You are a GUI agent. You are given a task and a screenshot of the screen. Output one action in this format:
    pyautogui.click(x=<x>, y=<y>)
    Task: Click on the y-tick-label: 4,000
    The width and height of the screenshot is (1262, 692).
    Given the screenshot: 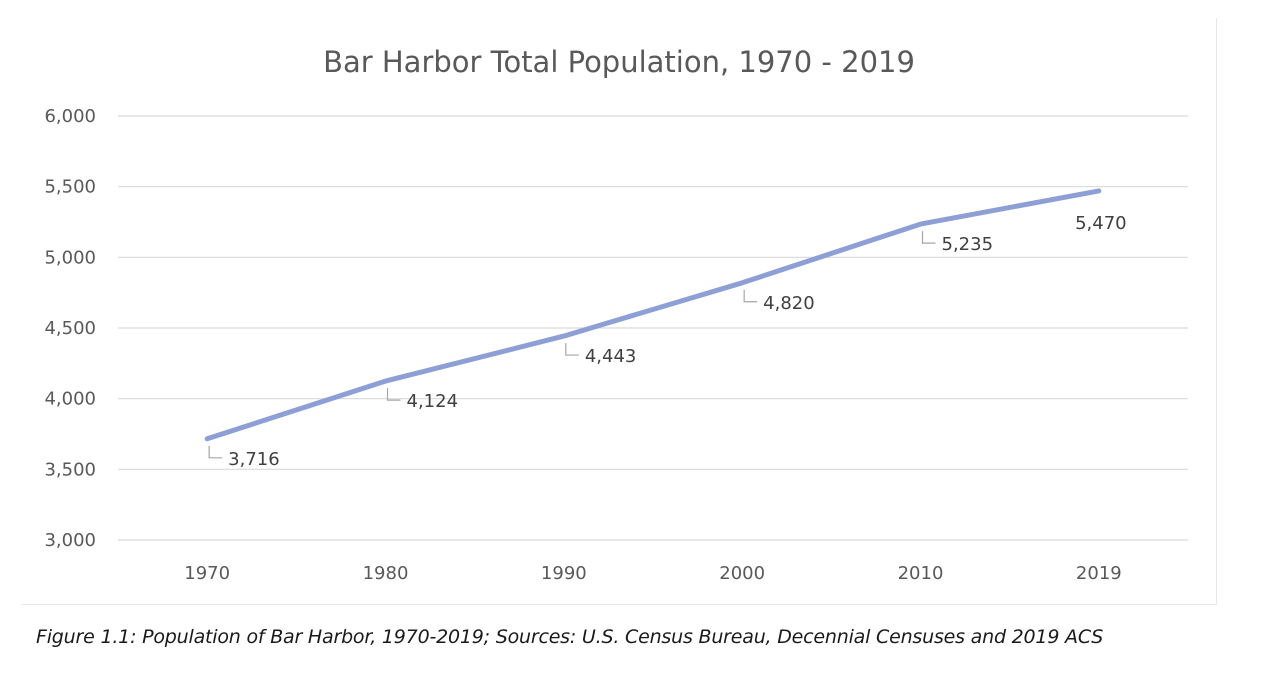 What is the action you would take?
    pyautogui.click(x=70, y=399)
    